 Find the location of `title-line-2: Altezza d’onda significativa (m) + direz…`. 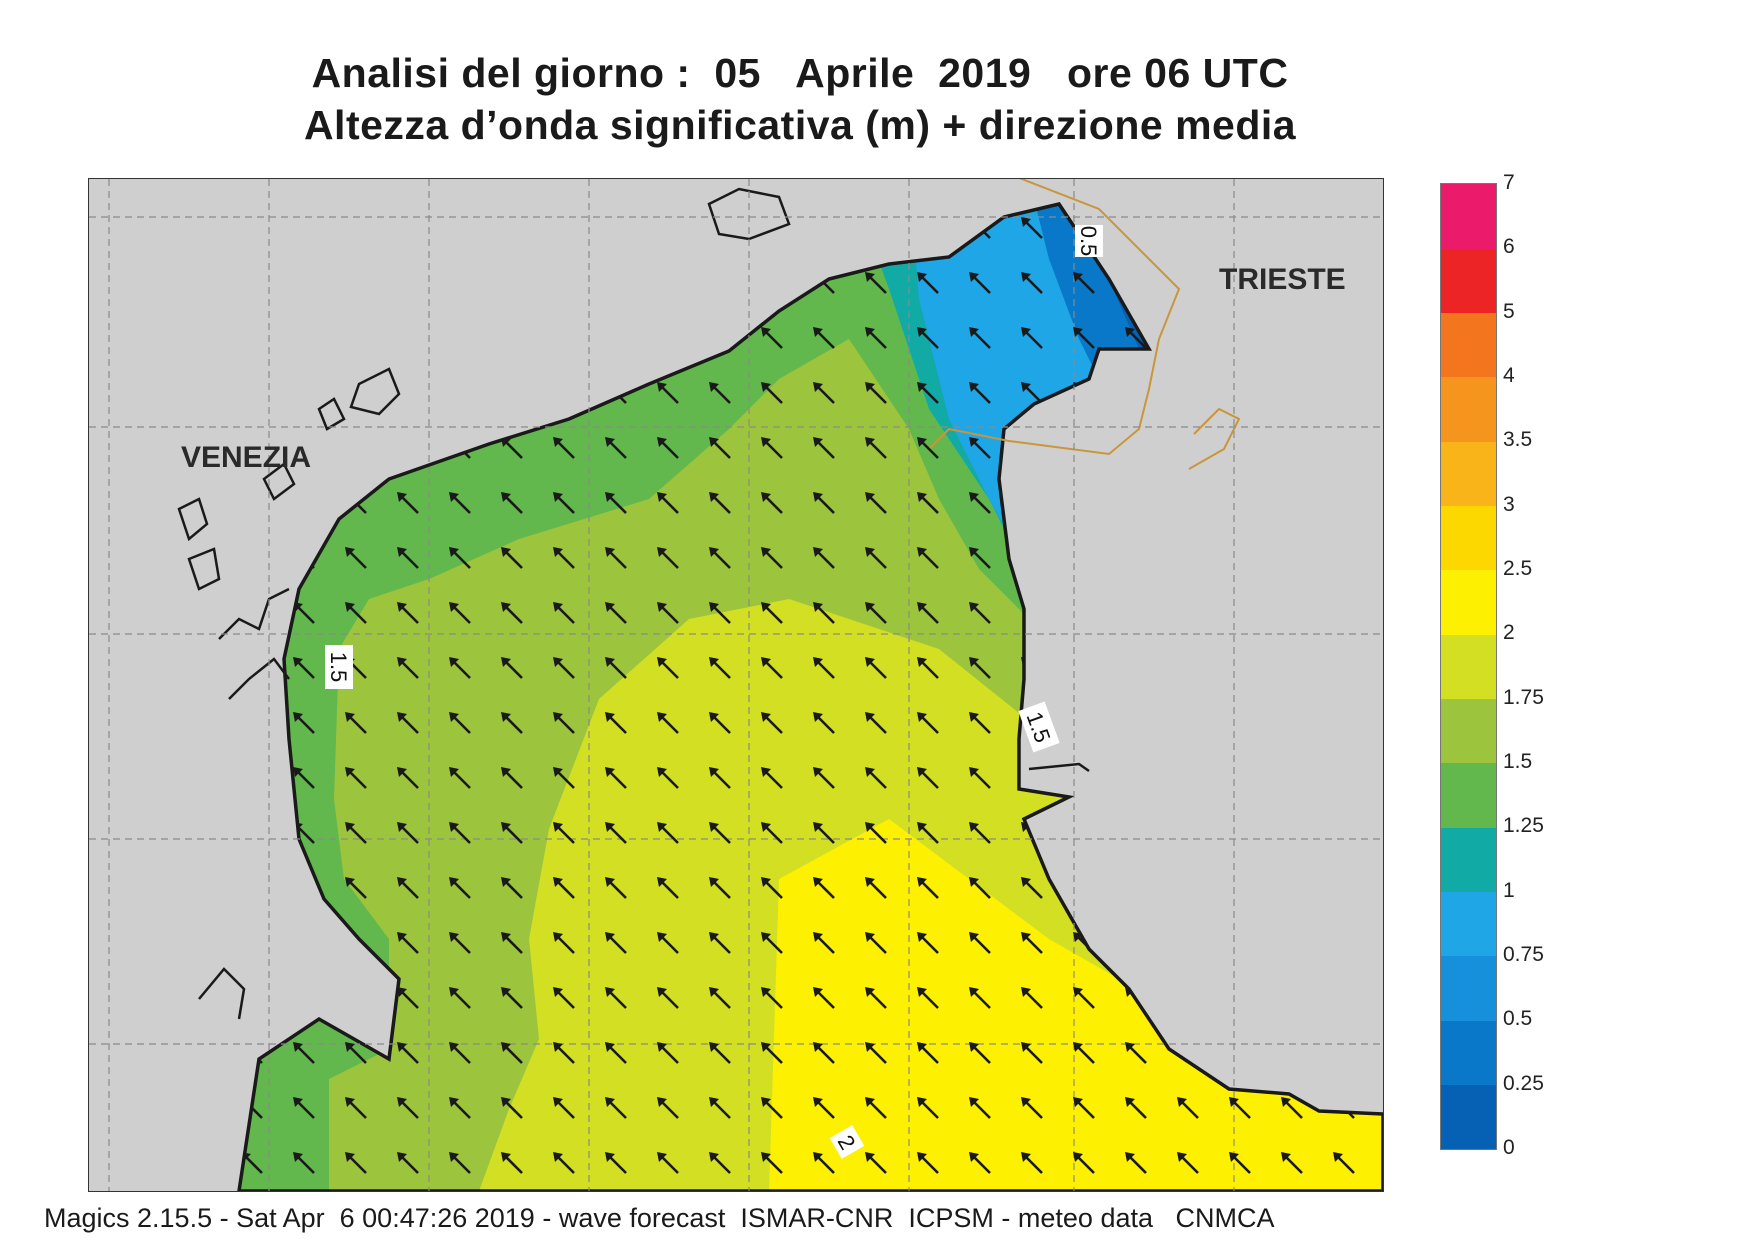

title-line-2: Altezza d’onda significativa (m) + direz… is located at coordinates (800, 125).